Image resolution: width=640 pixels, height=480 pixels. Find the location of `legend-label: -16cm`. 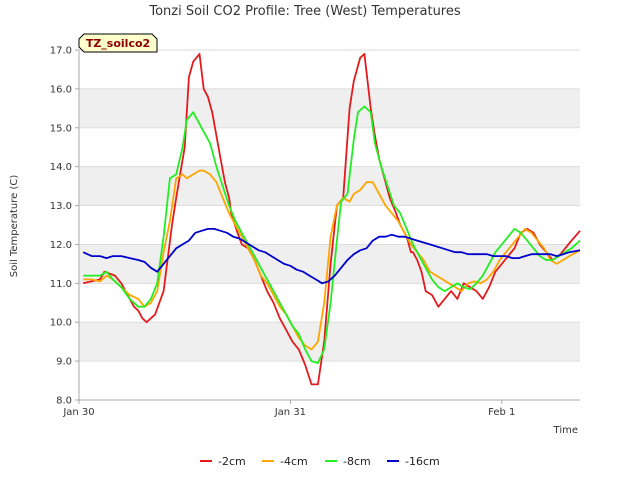

legend-label: -16cm is located at coordinates (422, 461).